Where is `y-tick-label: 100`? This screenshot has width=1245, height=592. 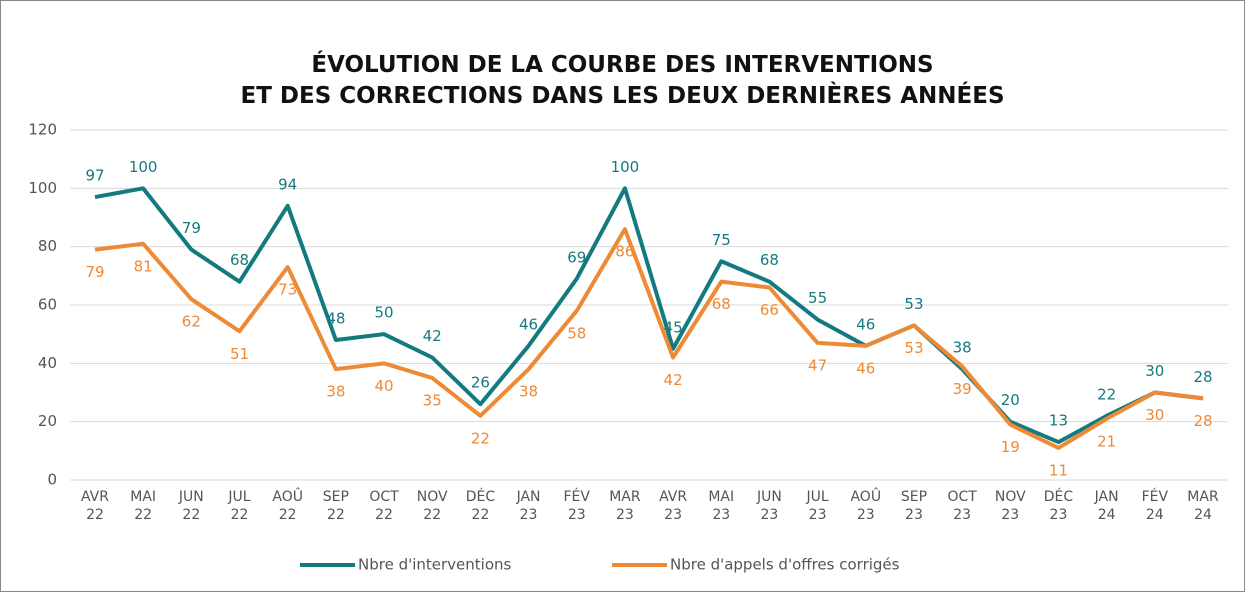
y-tick-label: 100 is located at coordinates (42, 188).